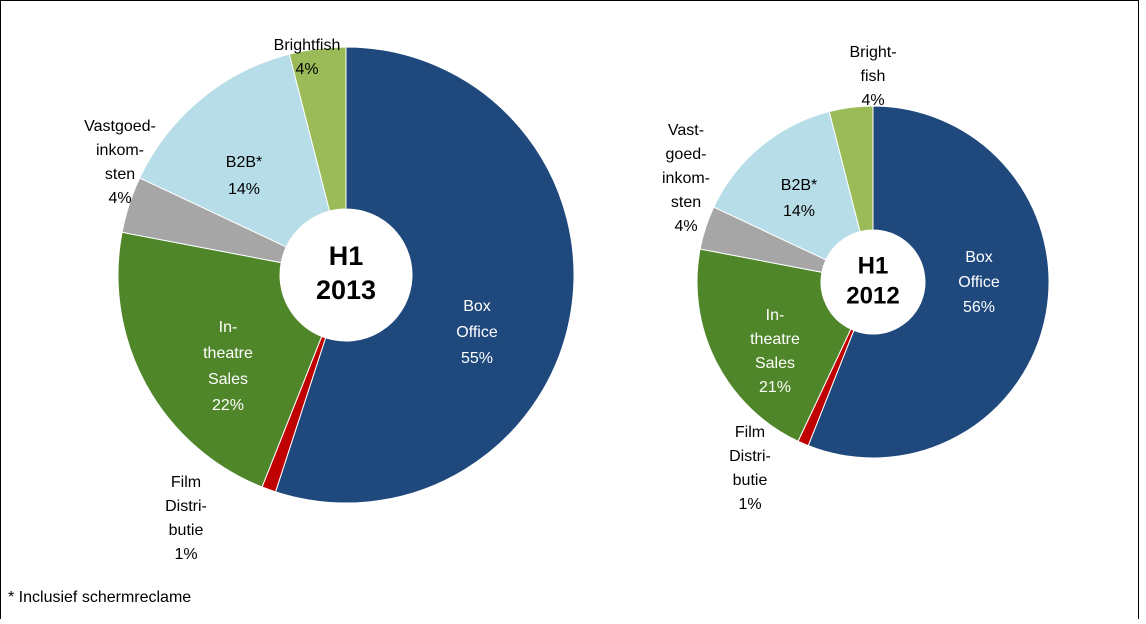 The image size is (1146, 624). What do you see at coordinates (307, 45) in the screenshot?
I see `slice-label: Brightfish` at bounding box center [307, 45].